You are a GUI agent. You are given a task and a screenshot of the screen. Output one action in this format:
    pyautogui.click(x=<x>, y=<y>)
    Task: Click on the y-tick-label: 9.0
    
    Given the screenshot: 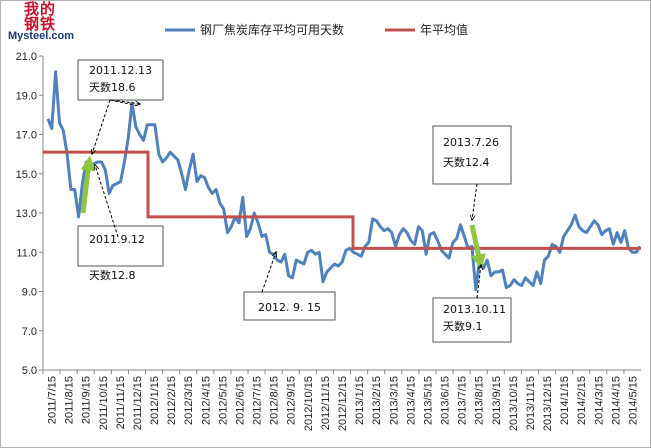 What is the action you would take?
    pyautogui.click(x=29, y=293)
    